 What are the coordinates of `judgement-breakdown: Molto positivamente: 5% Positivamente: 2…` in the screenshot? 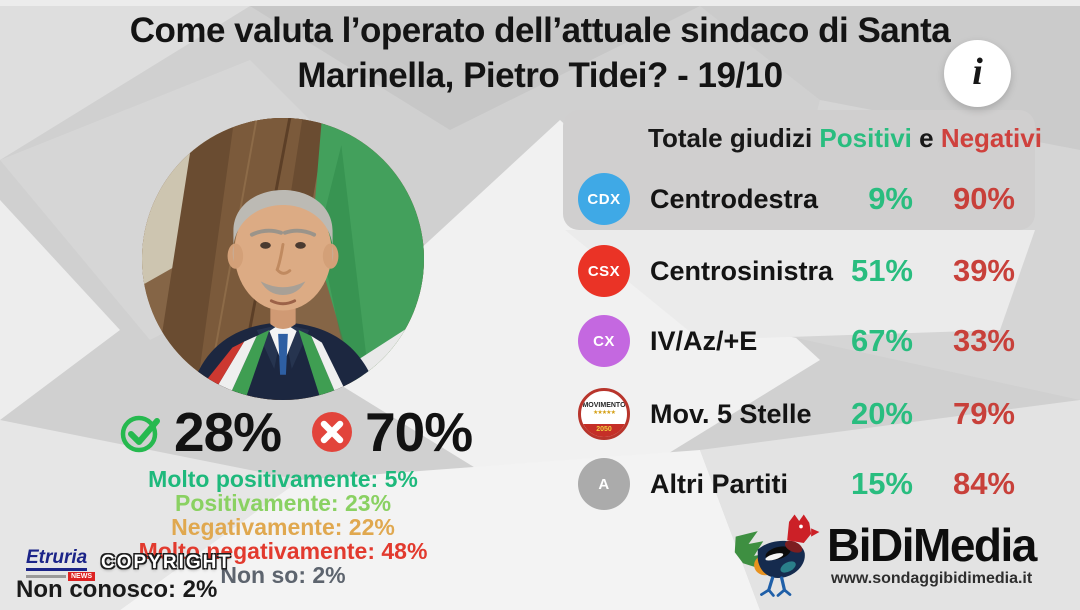 It's located at (283, 527).